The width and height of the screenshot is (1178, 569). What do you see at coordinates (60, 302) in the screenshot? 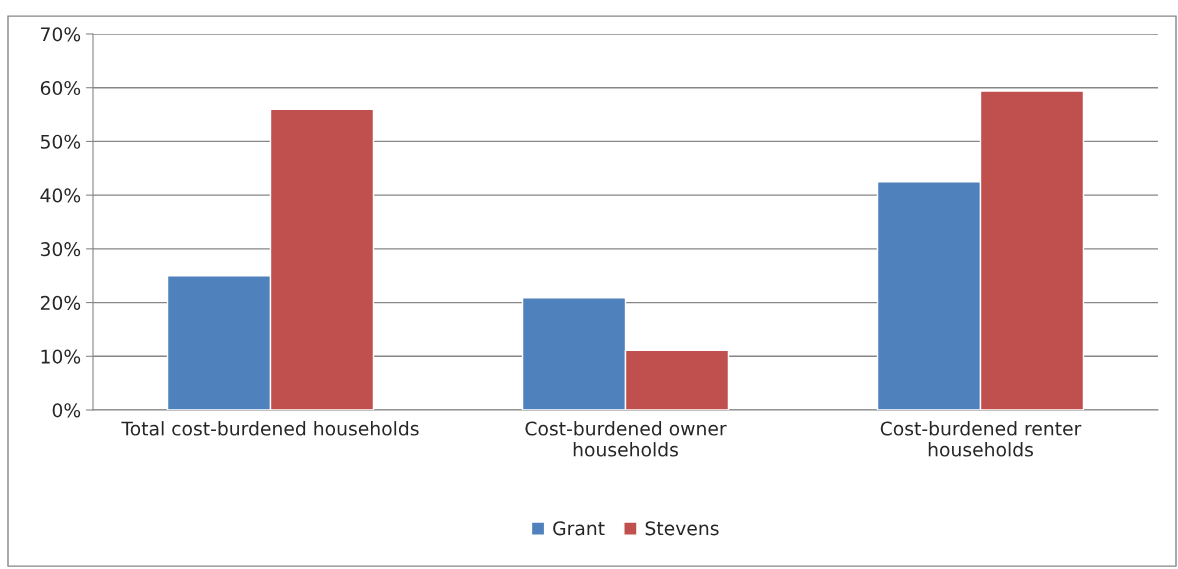
I see `y-tick-label: 20%` at bounding box center [60, 302].